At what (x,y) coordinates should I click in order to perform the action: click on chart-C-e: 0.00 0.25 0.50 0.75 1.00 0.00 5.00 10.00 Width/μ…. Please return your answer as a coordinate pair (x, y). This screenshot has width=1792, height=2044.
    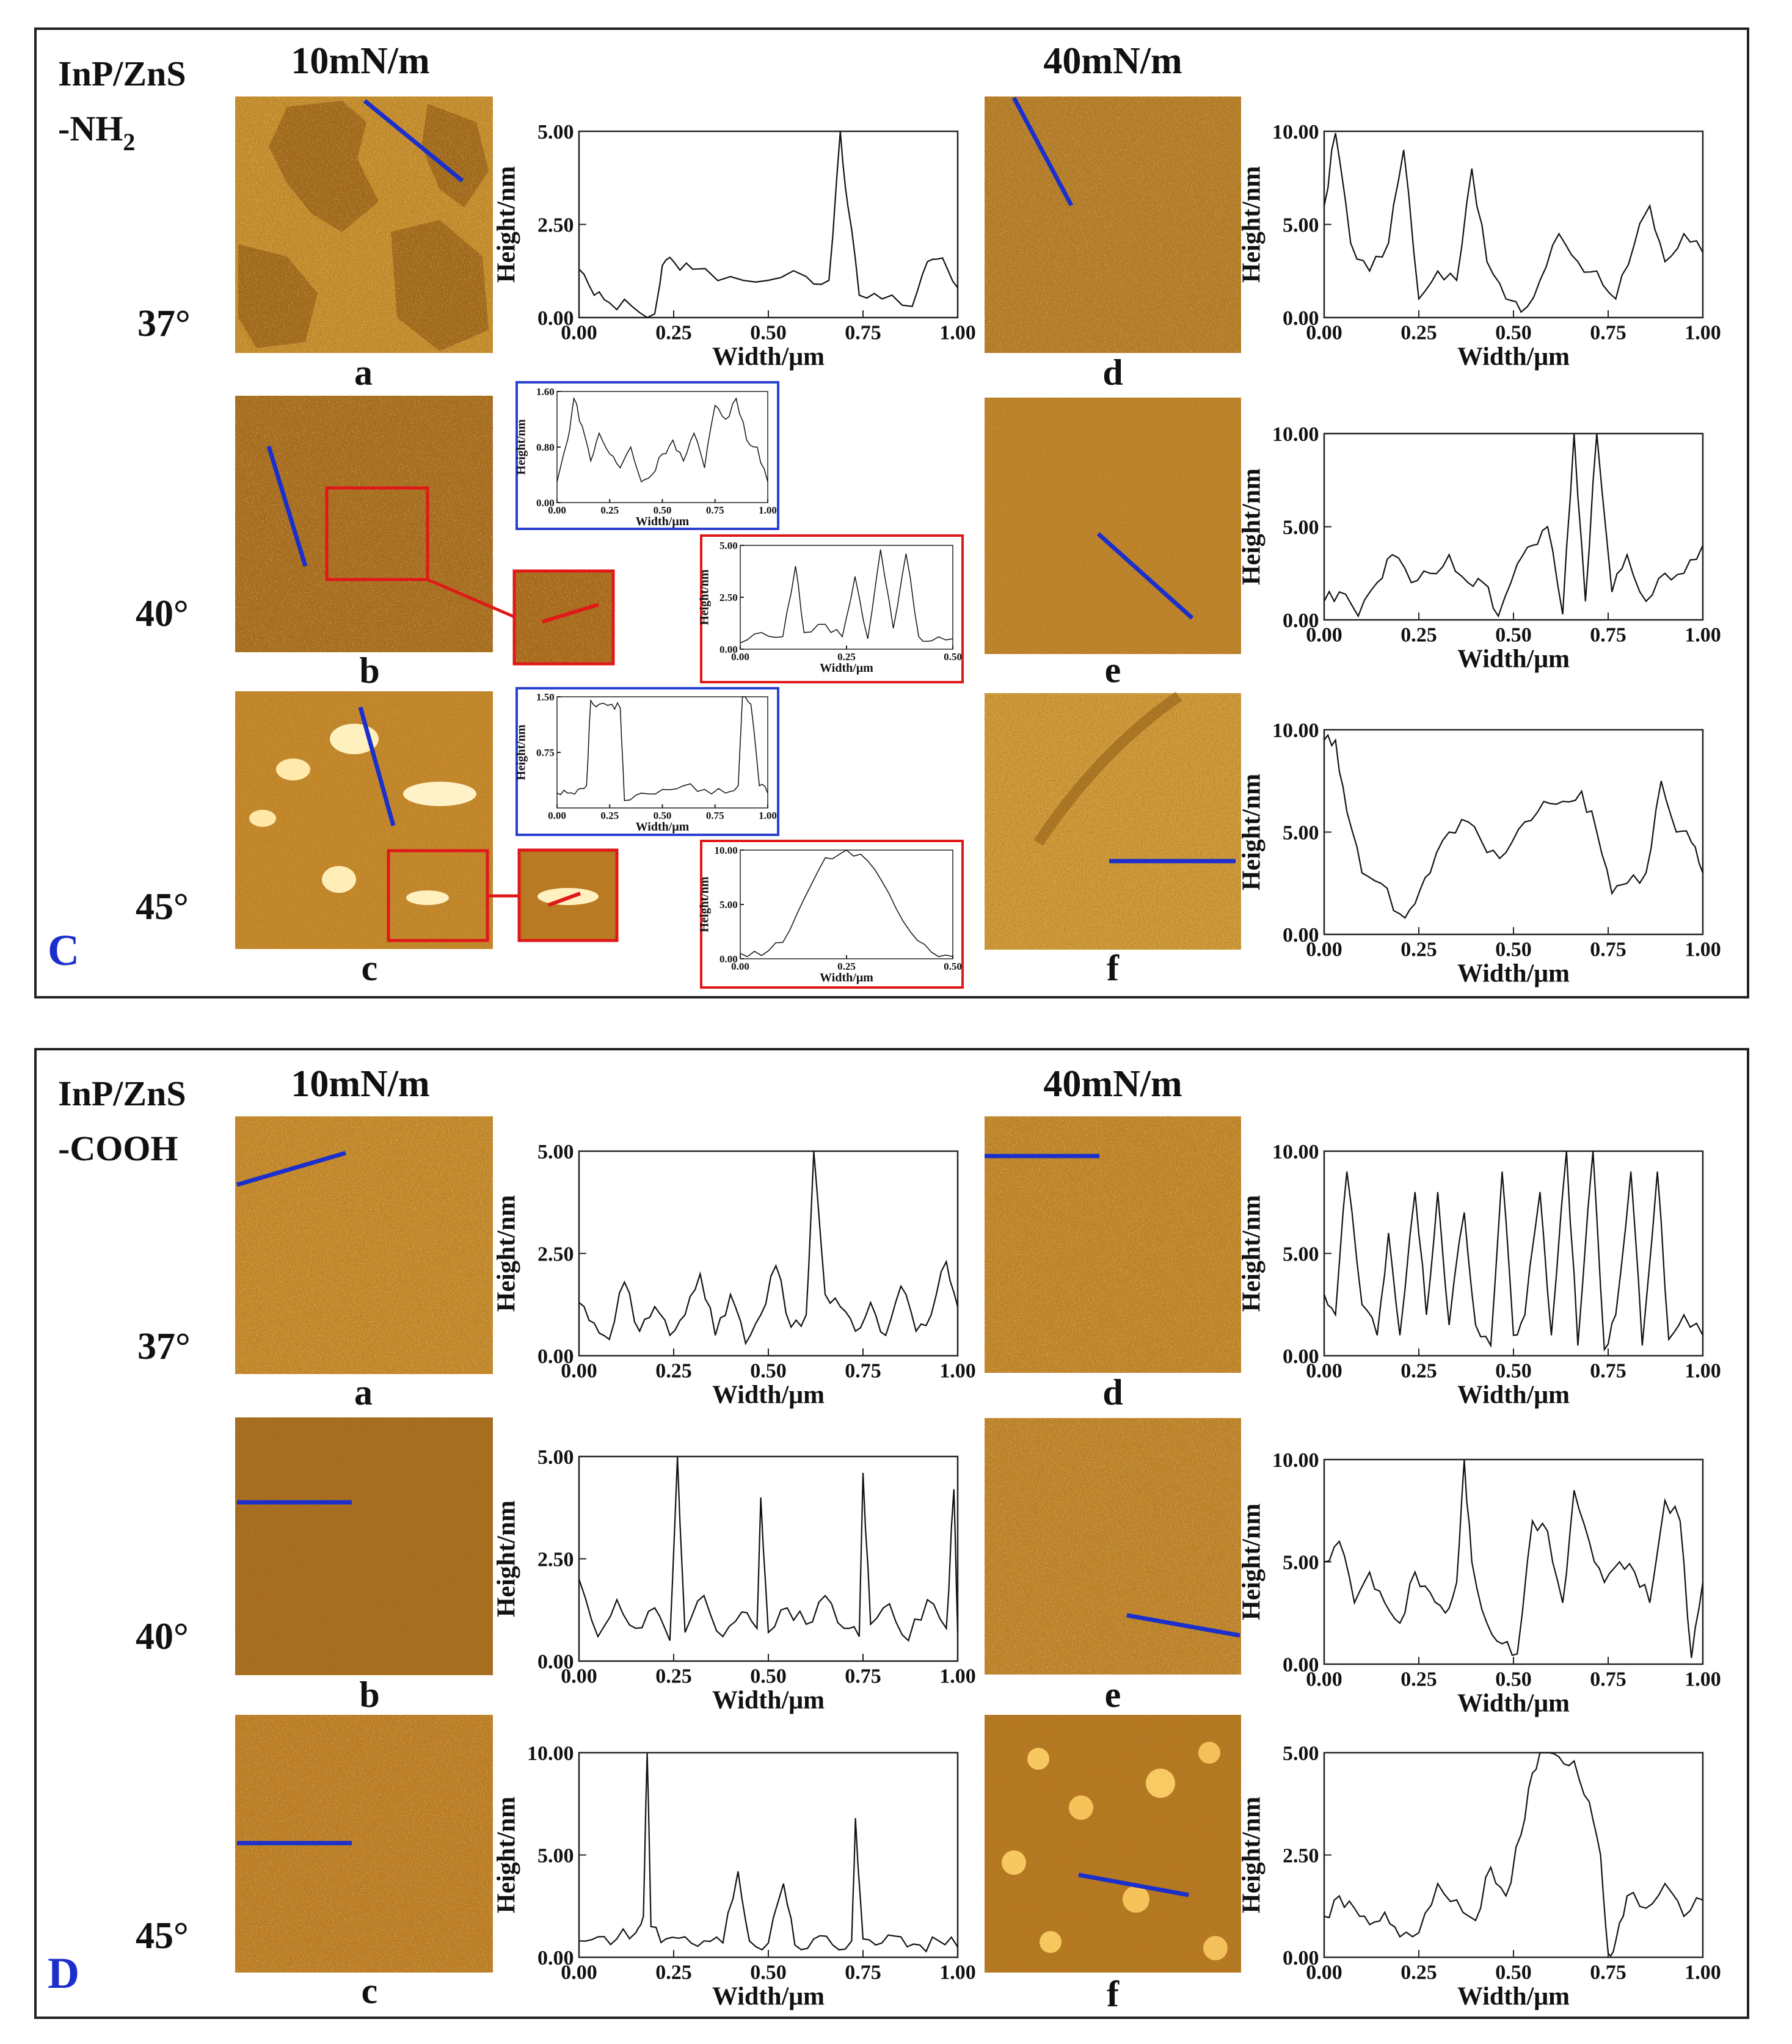
    Looking at the image, I should click on (1480, 548).